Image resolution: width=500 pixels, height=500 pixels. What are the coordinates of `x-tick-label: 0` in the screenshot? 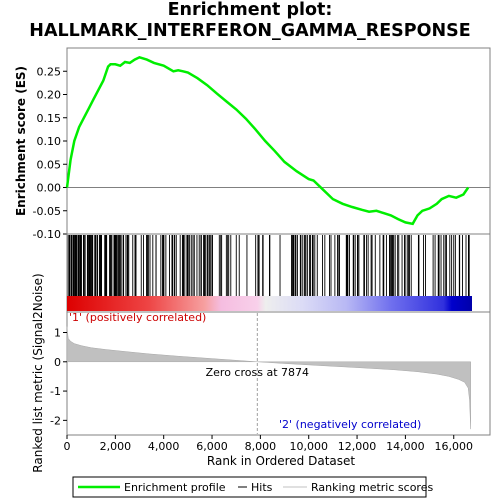 It's located at (67, 446).